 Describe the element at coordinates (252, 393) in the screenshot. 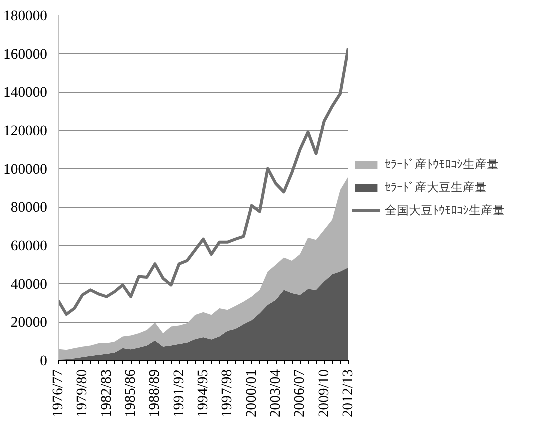

I see `x-tick-label: 2000/01` at that location.